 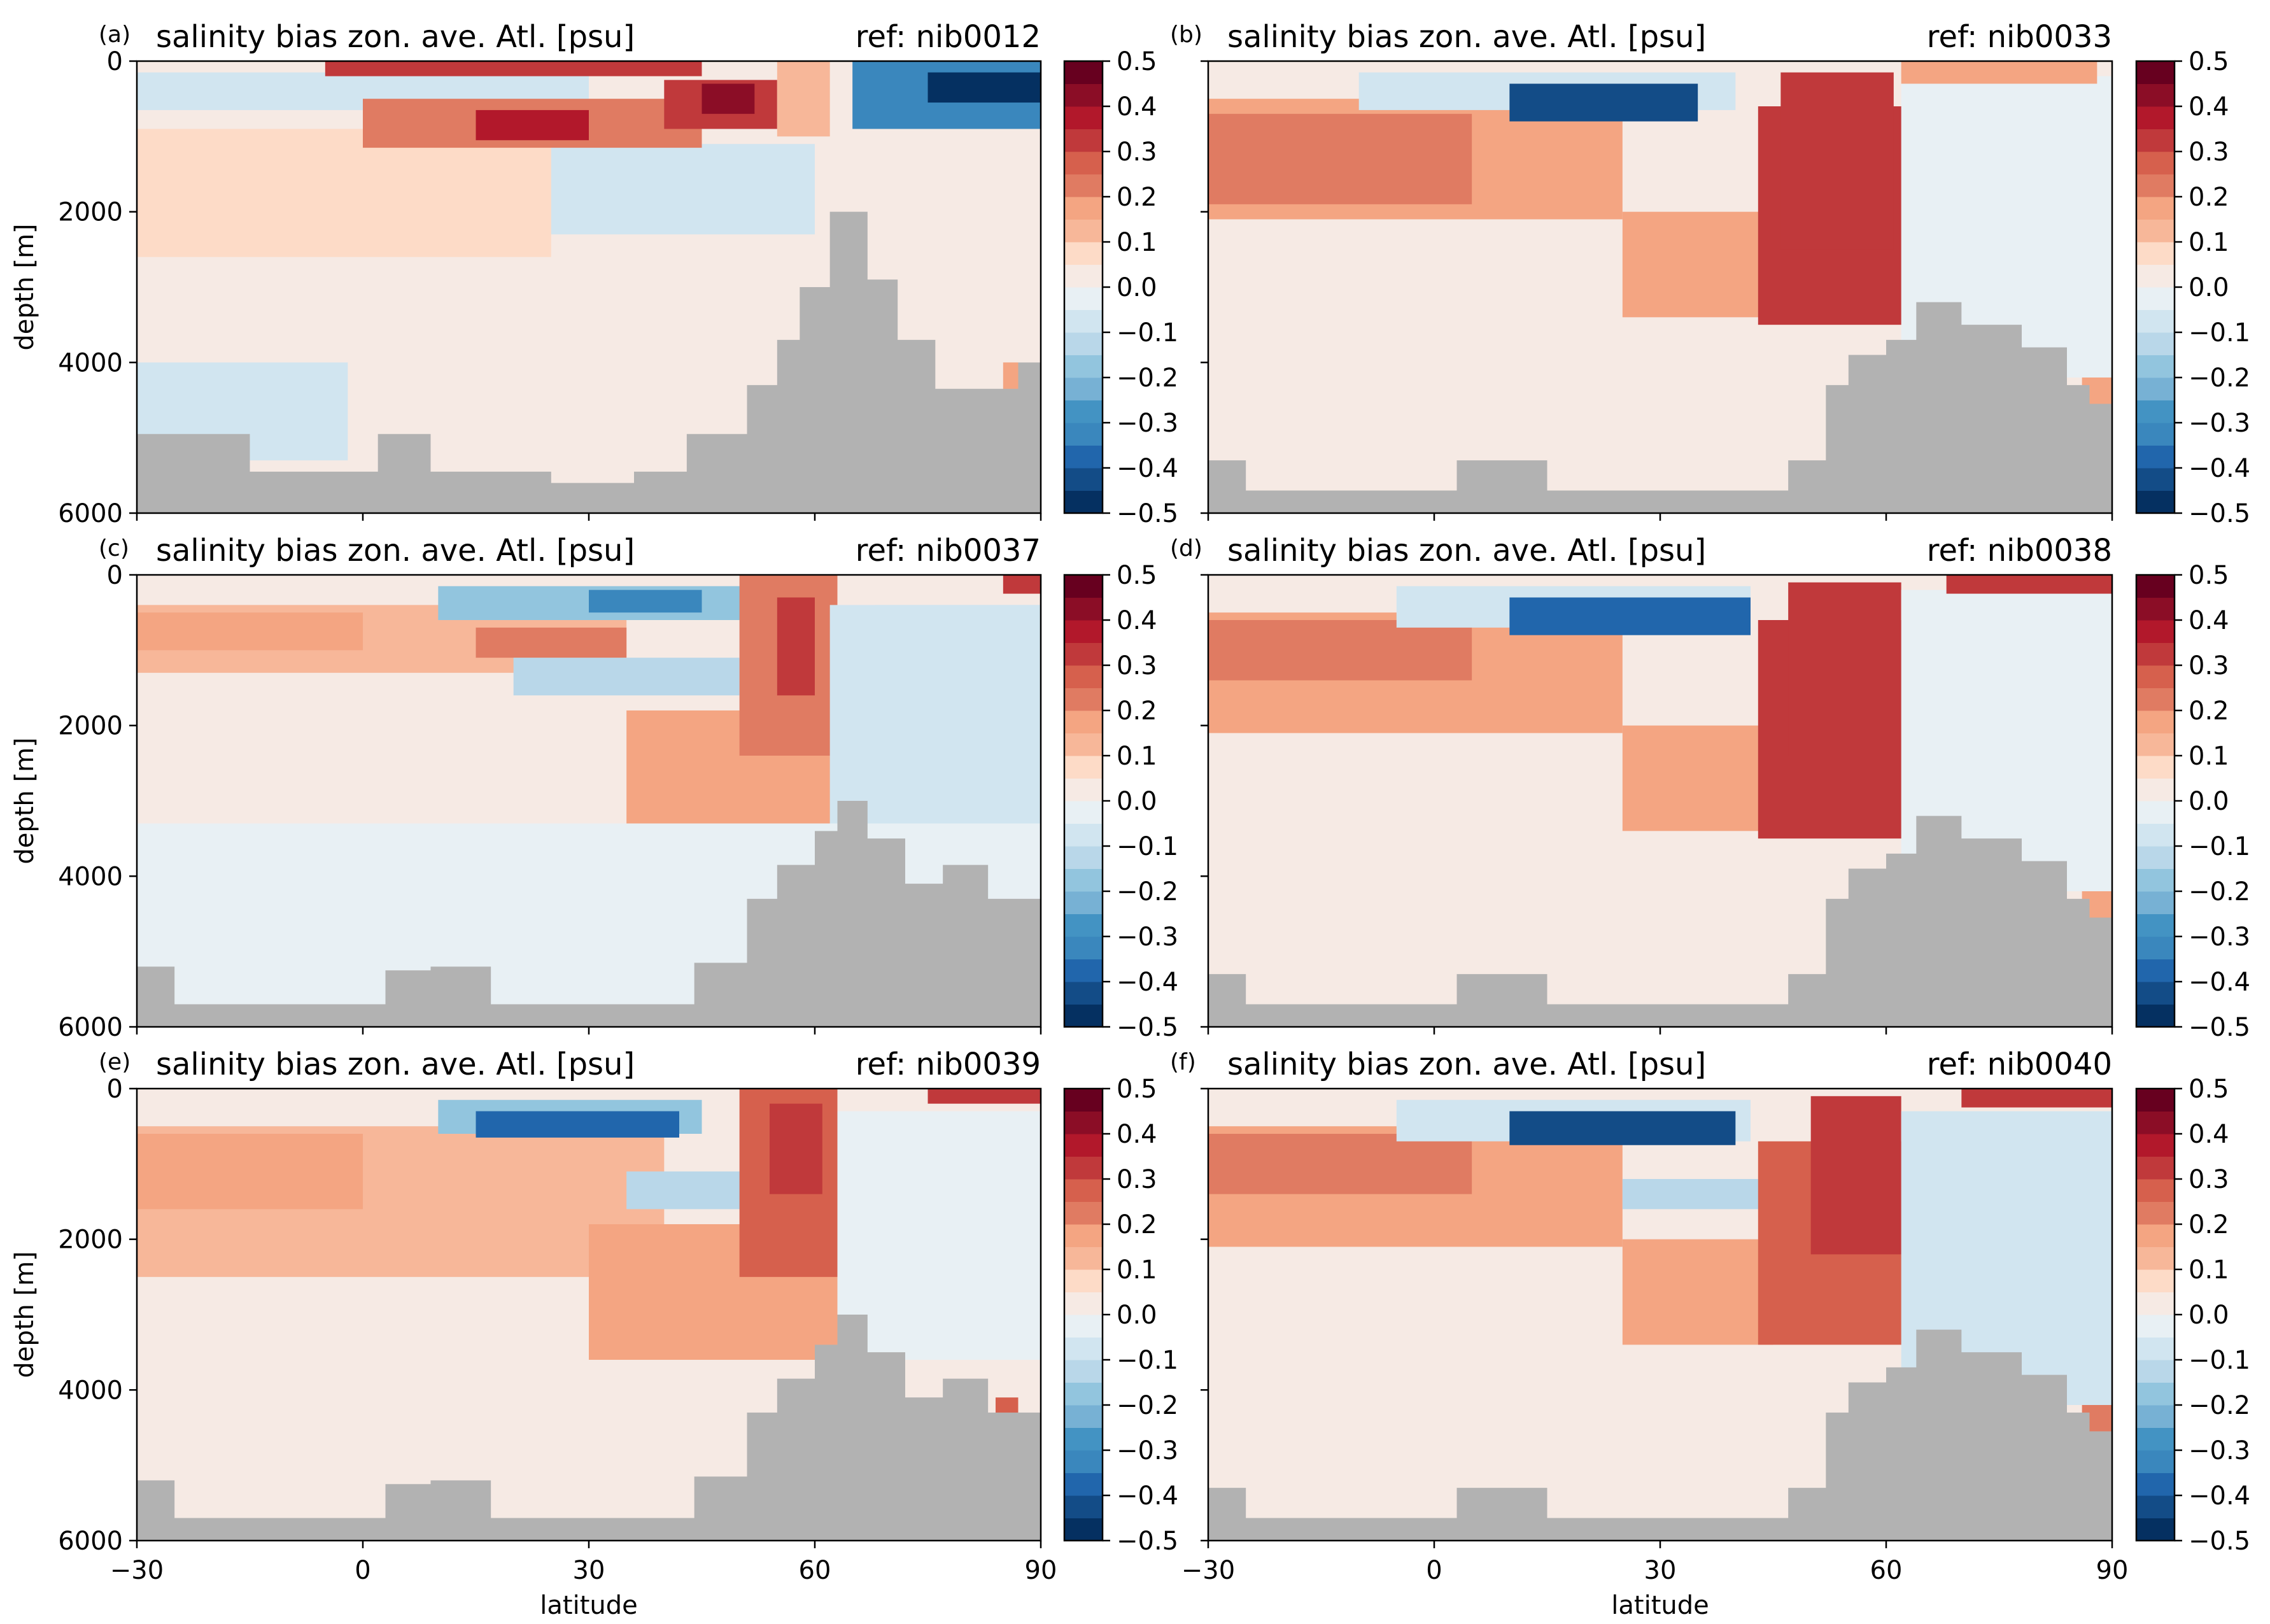 What do you see at coordinates (2112, 1570) in the screenshot?
I see `x-tick-label: 90` at bounding box center [2112, 1570].